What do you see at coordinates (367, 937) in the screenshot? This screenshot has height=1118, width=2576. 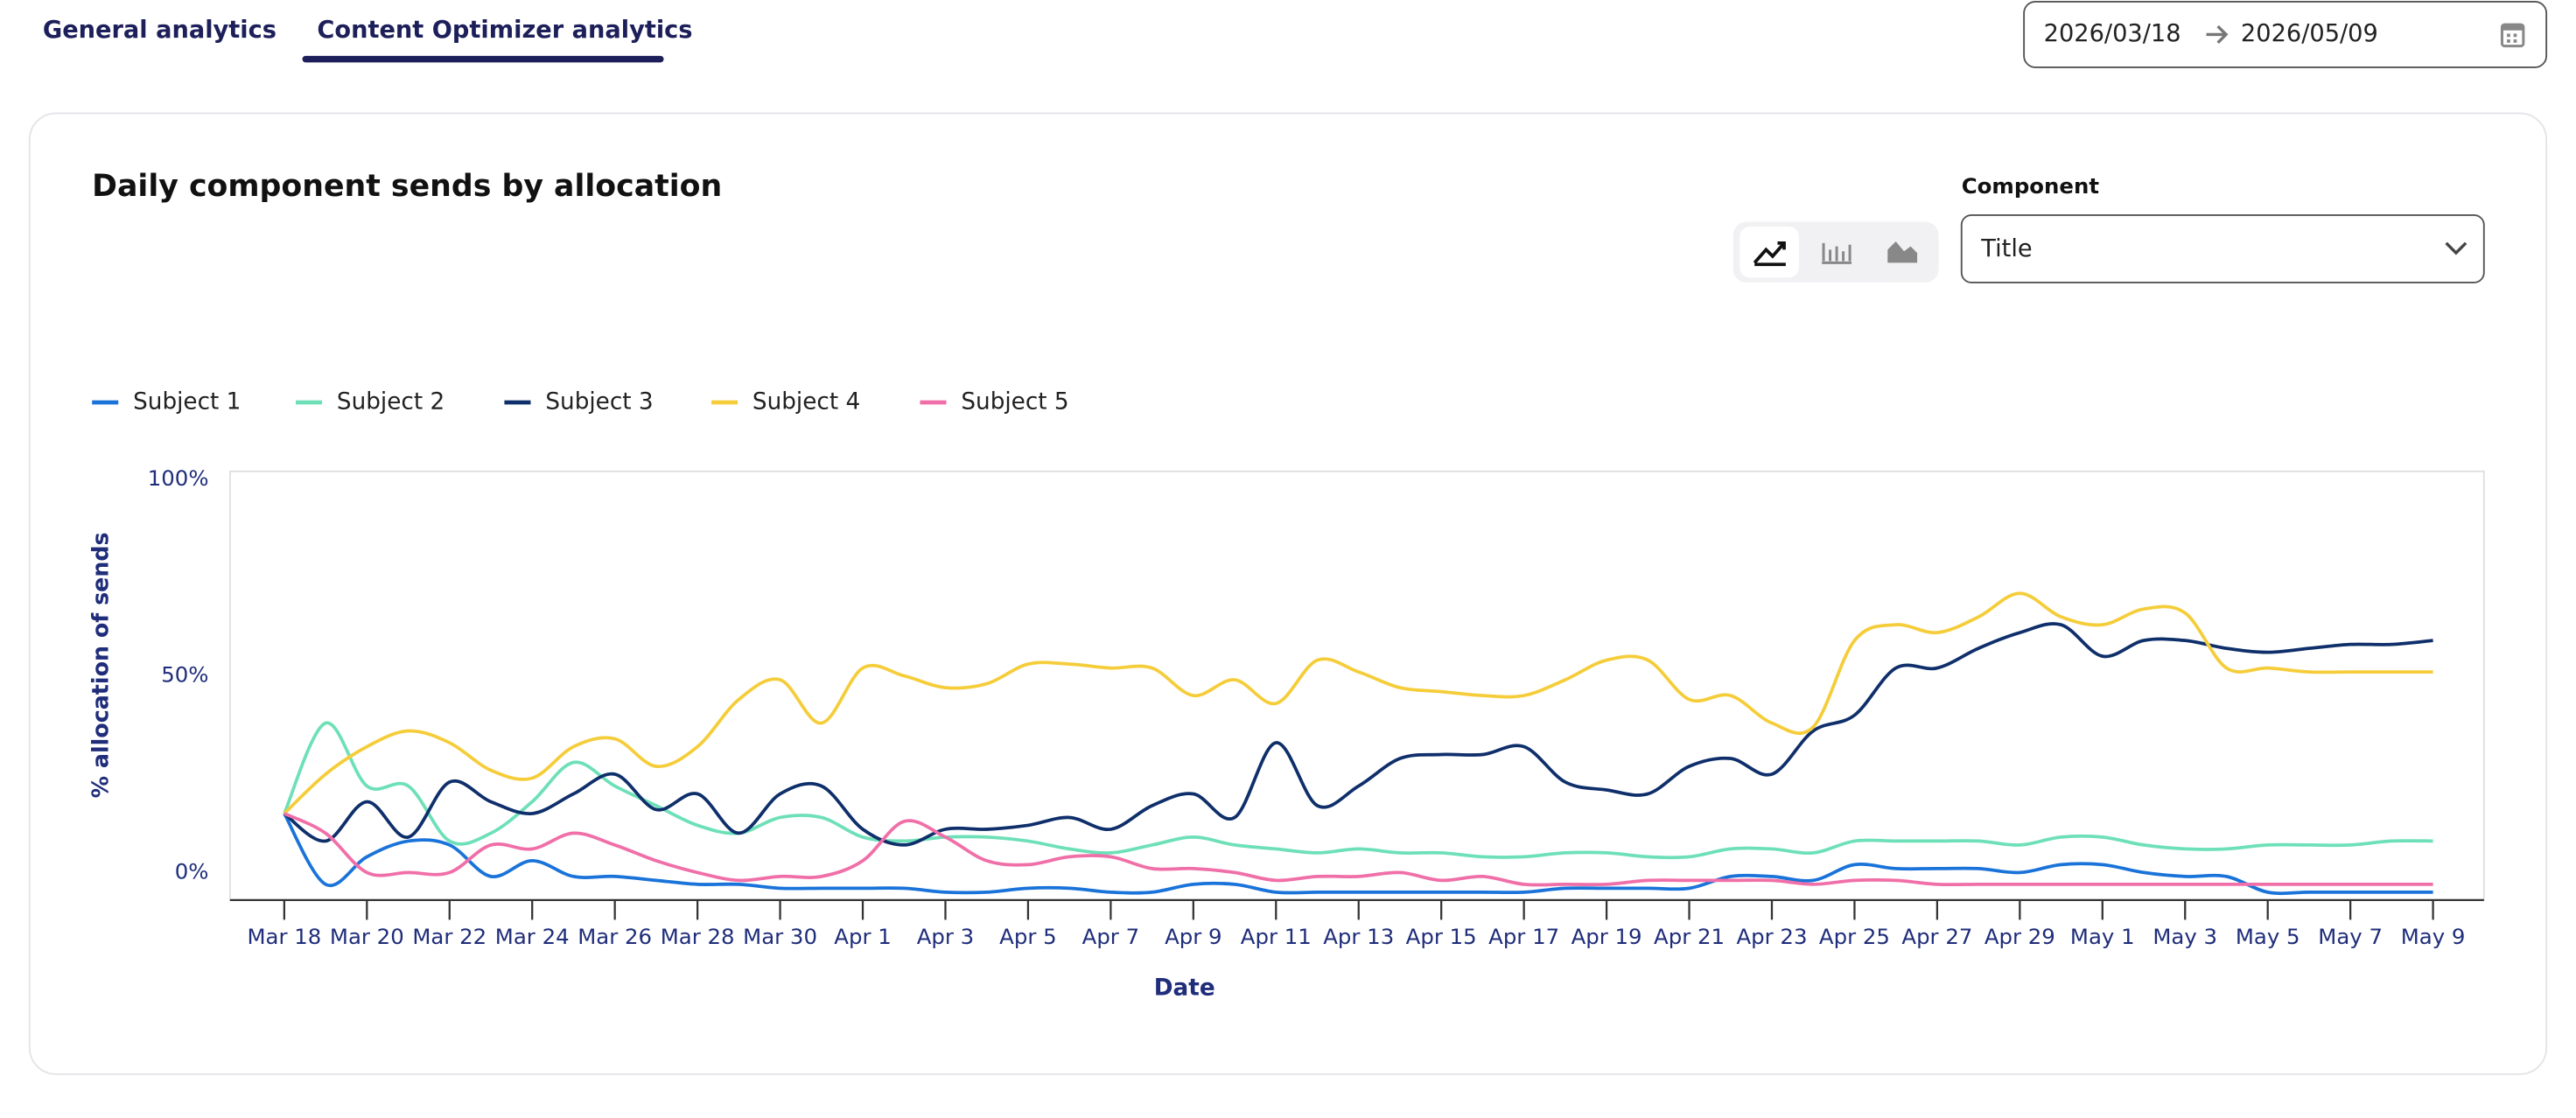 I see `x-tick-label: Mar 20` at bounding box center [367, 937].